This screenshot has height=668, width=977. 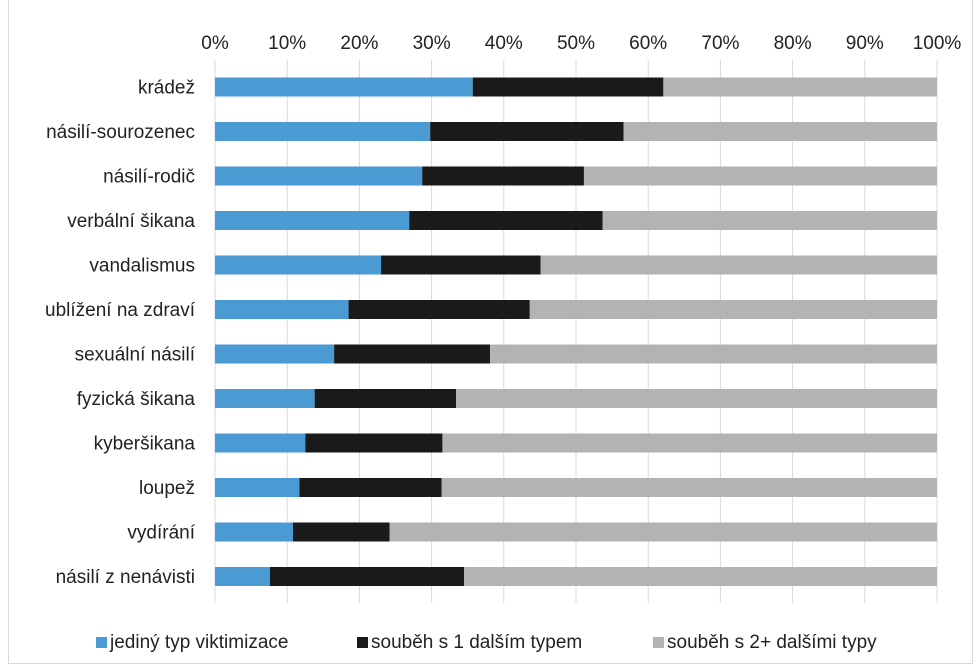 What do you see at coordinates (432, 43) in the screenshot?
I see `x-tick-label: 30%` at bounding box center [432, 43].